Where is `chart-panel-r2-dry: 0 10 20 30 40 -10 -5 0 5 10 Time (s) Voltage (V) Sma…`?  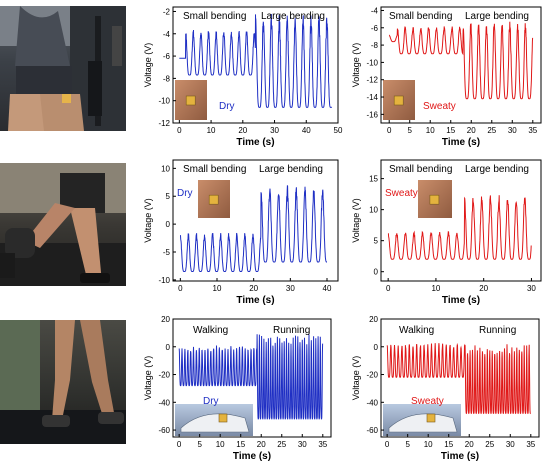
chart-panel-r2-dry: 0 10 20 30 40 -10 -5 0 5 10 Time (s) Voltage (V) Sma… is located at coordinates (241, 232).